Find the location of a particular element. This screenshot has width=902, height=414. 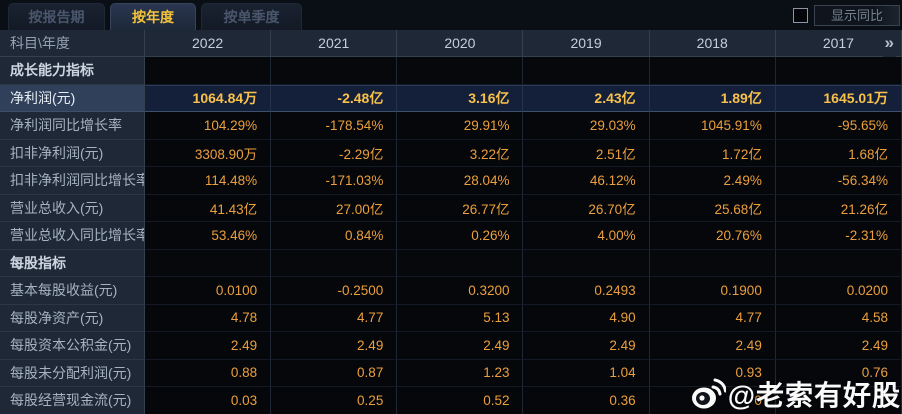

value-cell: 2.43亿 is located at coordinates (586, 98).